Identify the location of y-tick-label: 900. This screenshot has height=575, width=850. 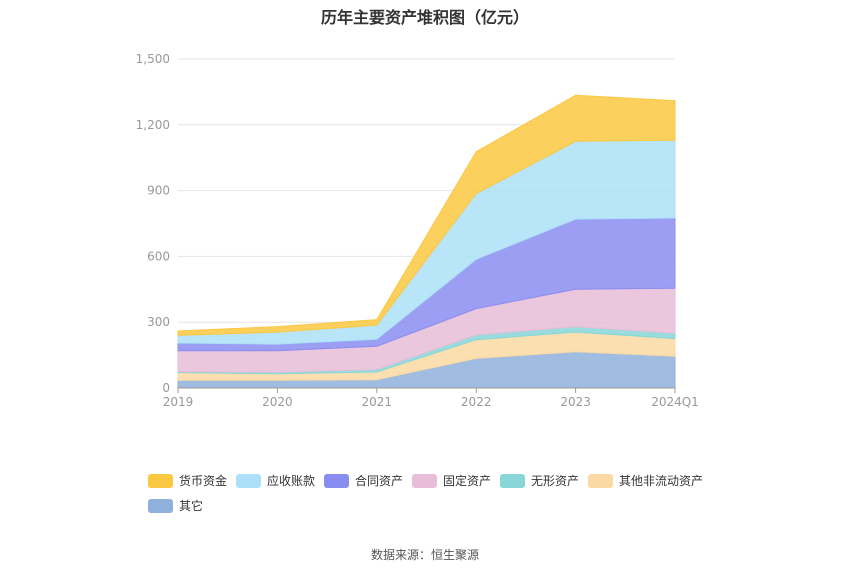
(158, 191).